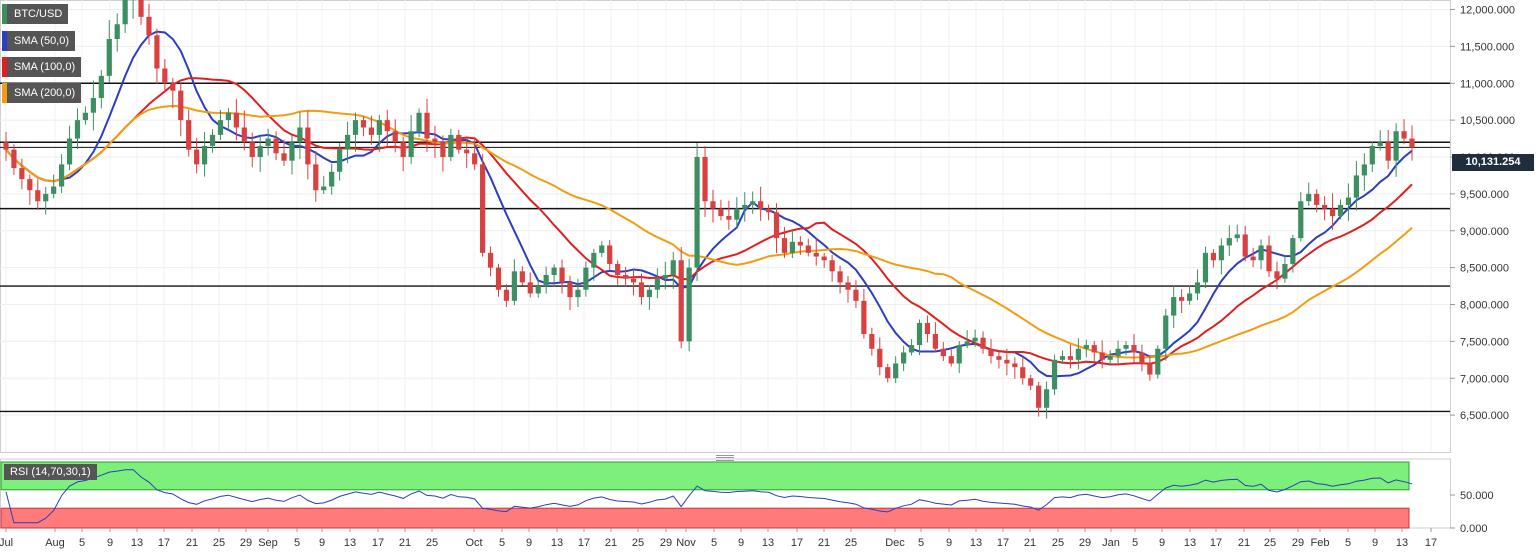  What do you see at coordinates (1487, 121) in the screenshot?
I see `y-tick-label: 10,500.000` at bounding box center [1487, 121].